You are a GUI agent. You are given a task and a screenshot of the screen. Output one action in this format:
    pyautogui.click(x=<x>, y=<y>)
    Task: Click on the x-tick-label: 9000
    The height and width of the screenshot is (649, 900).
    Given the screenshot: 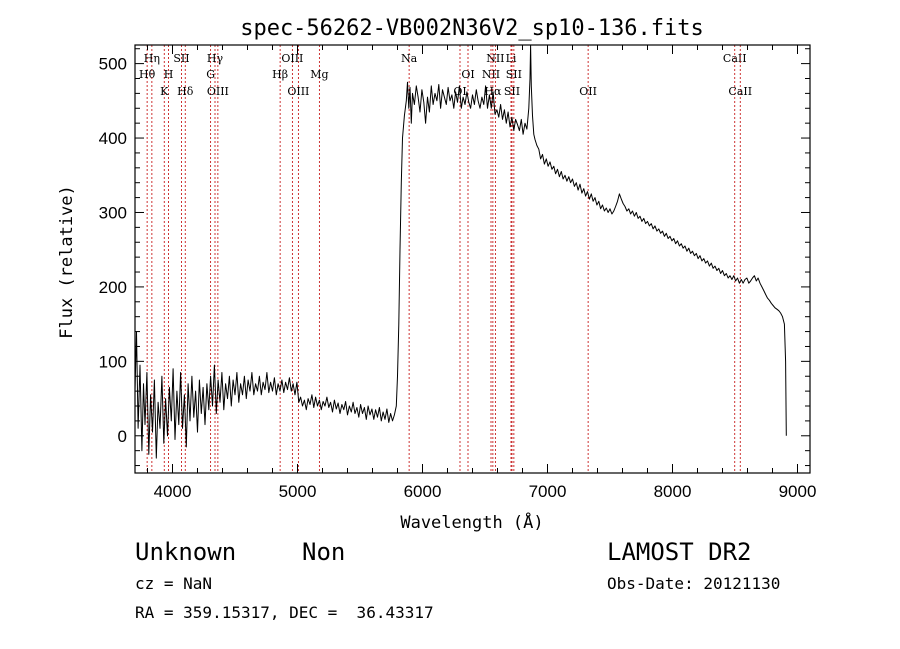 What is the action you would take?
    pyautogui.click(x=798, y=491)
    